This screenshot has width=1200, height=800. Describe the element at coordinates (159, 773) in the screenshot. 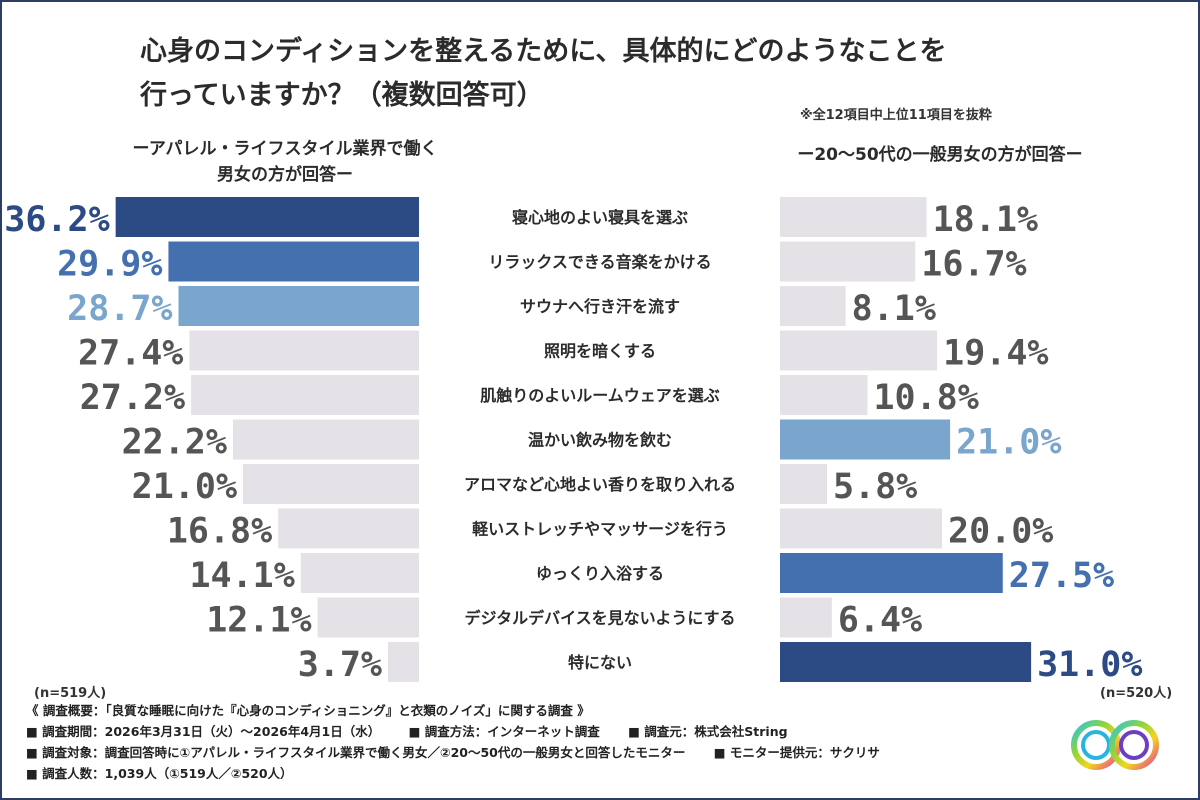

I see `survey-count: ■ 調査人数：1,039人（①519人／②520人）` at that location.